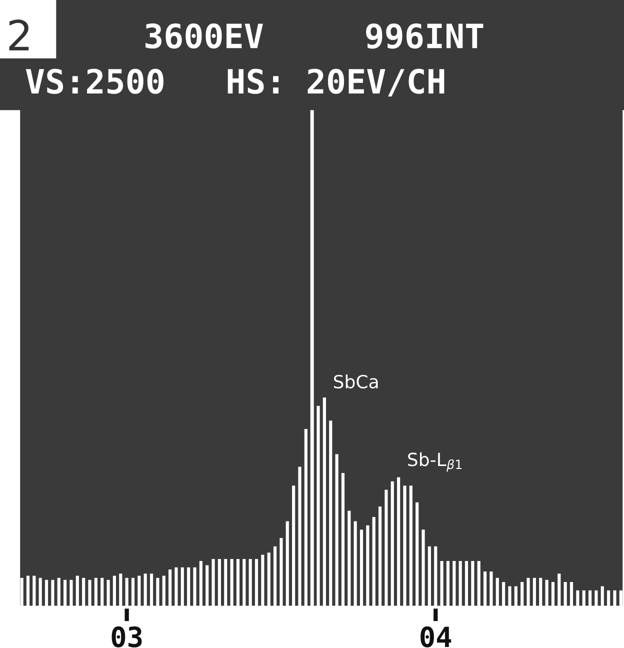 The image size is (624, 648). What do you see at coordinates (315, 36) in the screenshot?
I see `chart-title: 3600EV 996INT` at bounding box center [315, 36].